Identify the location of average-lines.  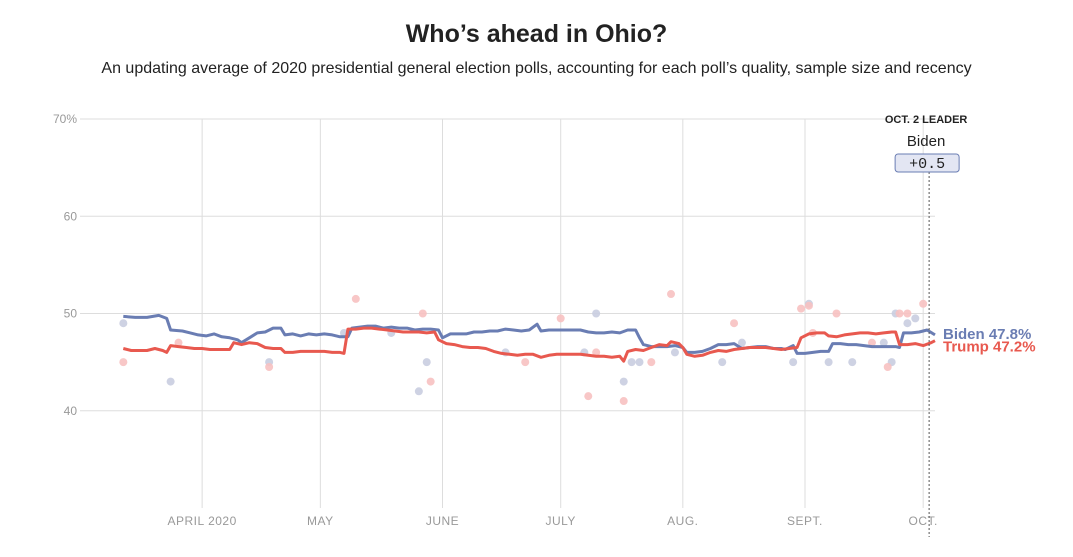
(529, 338).